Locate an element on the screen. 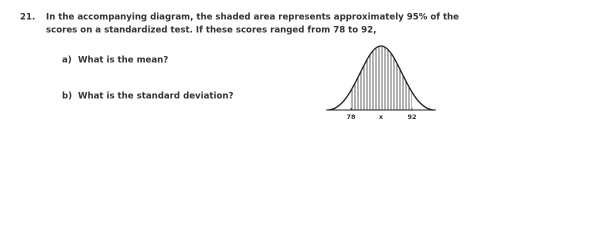 This screenshot has height=240, width=614. axis-label: 92 is located at coordinates (411, 117).